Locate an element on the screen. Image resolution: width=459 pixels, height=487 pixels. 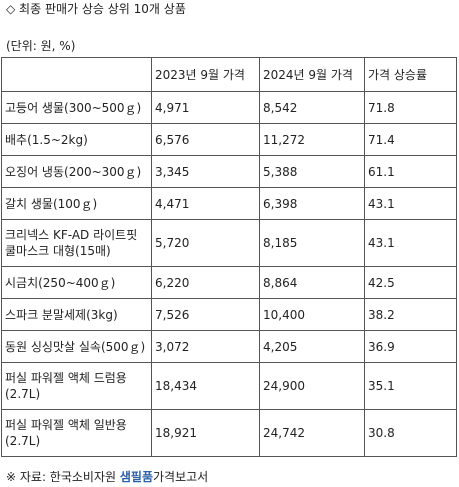
table-header-row: 2023년 9월 가격 2024년 9월 가격 가격 상승률 is located at coordinates (229, 74).